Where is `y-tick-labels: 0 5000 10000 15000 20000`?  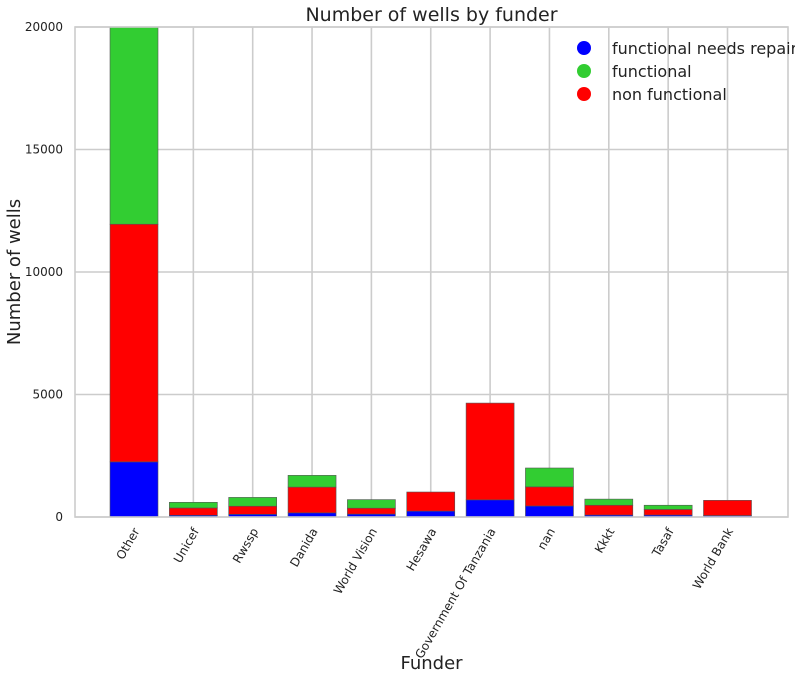
y-tick-labels: 0 5000 10000 15000 20000 is located at coordinates (44, 272).